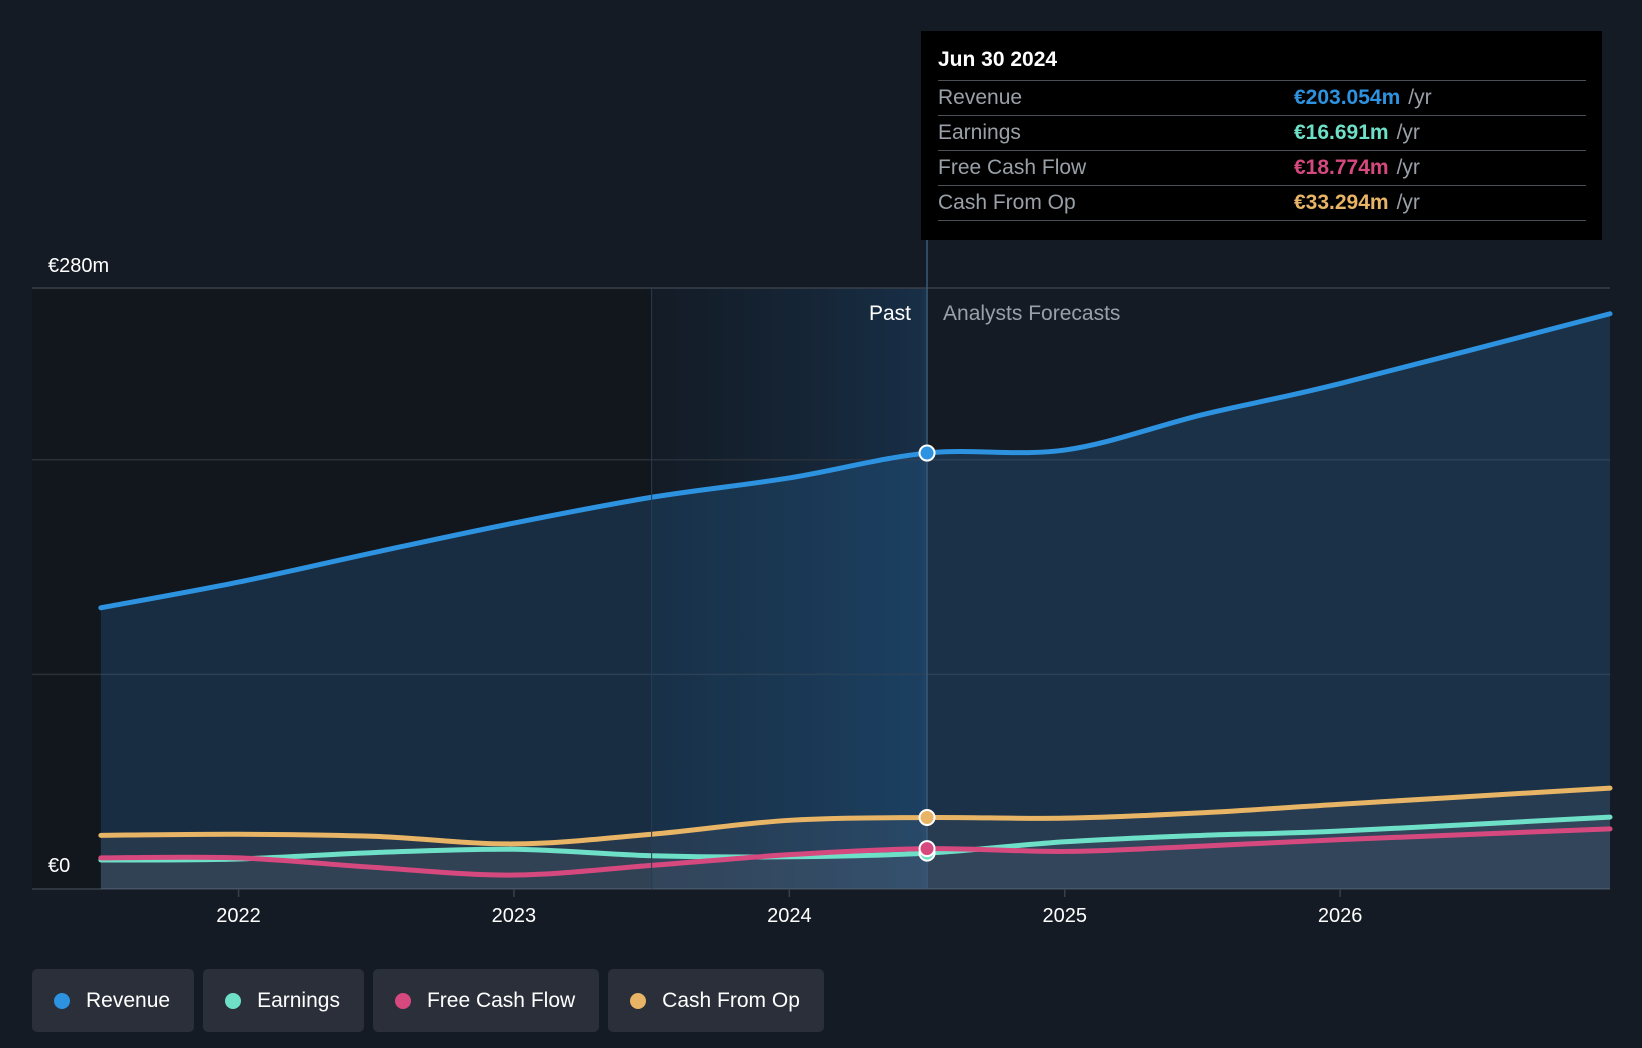 The height and width of the screenshot is (1048, 1642). I want to click on fcf-marker, so click(927, 849).